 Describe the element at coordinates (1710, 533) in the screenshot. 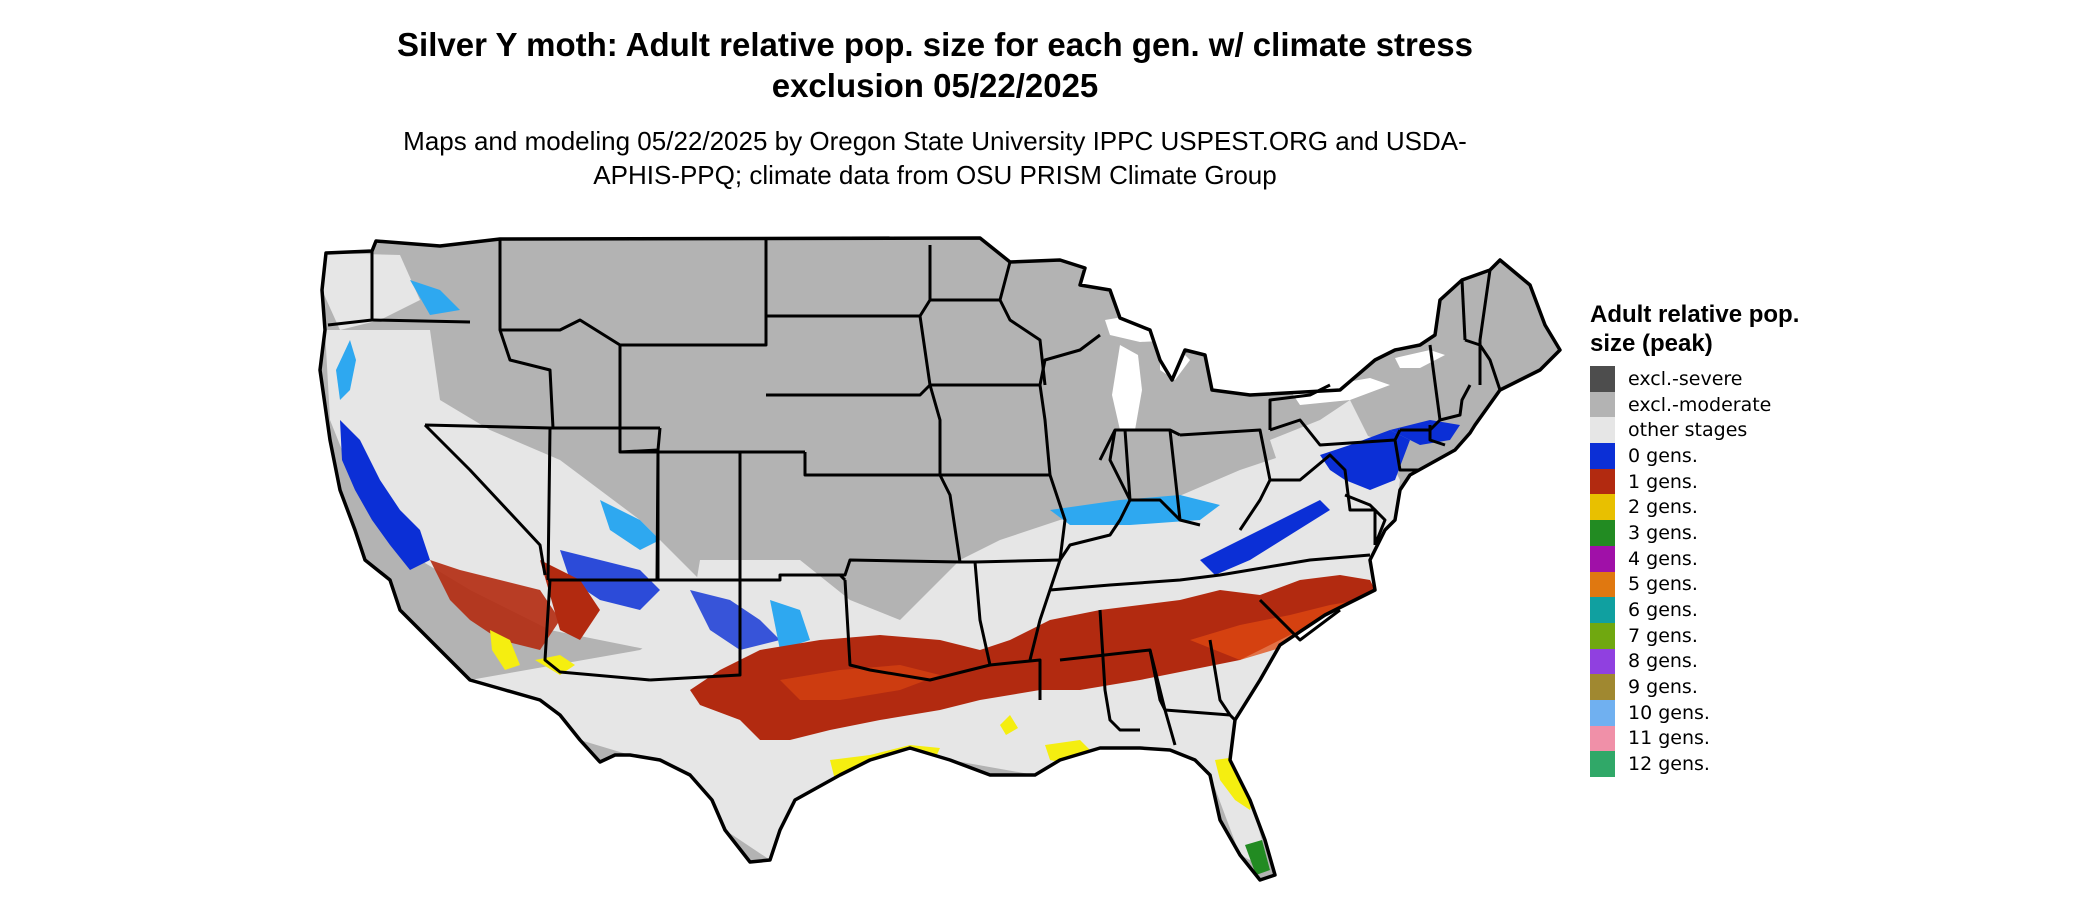

I see `legend-item: 3 gens.` at that location.